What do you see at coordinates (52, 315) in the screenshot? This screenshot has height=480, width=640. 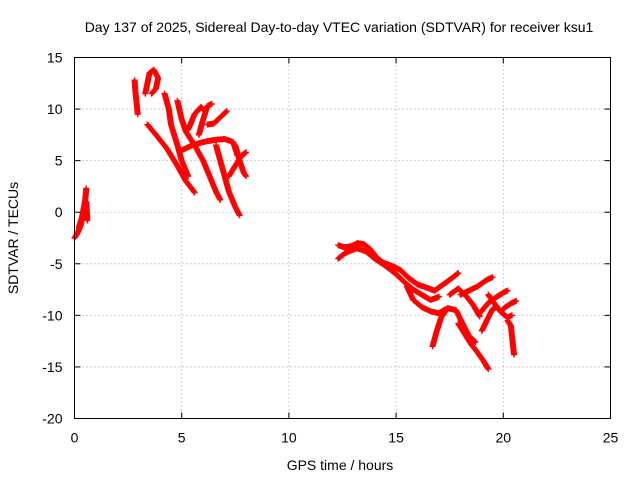 I see `y-tick-label: -10` at bounding box center [52, 315].